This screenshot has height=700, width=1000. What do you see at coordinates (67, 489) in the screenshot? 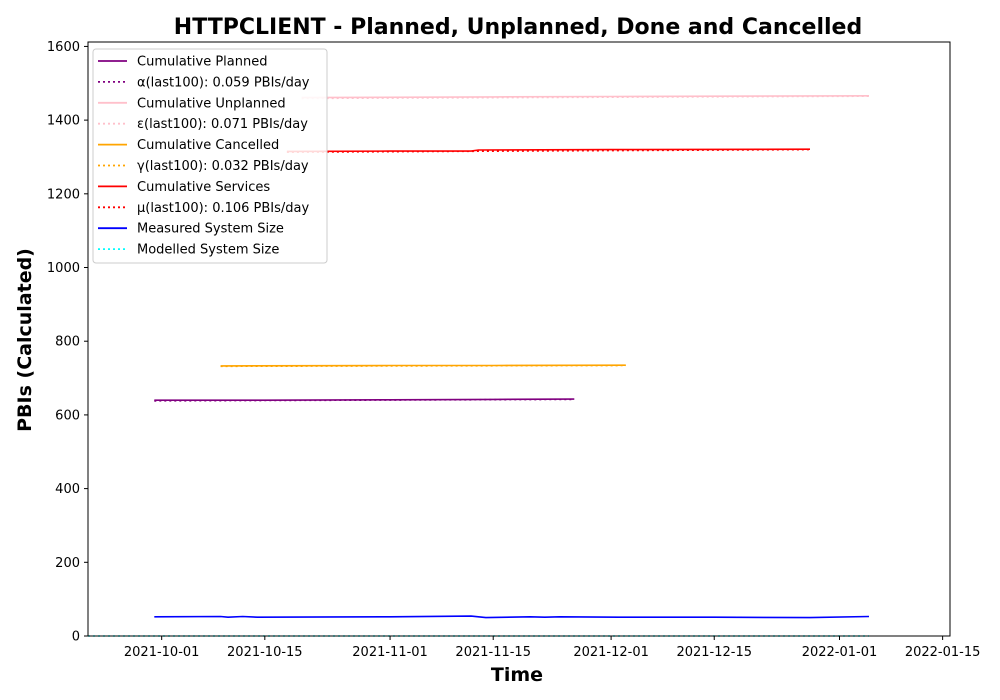
I see `y-tick-label: 400` at bounding box center [67, 489].